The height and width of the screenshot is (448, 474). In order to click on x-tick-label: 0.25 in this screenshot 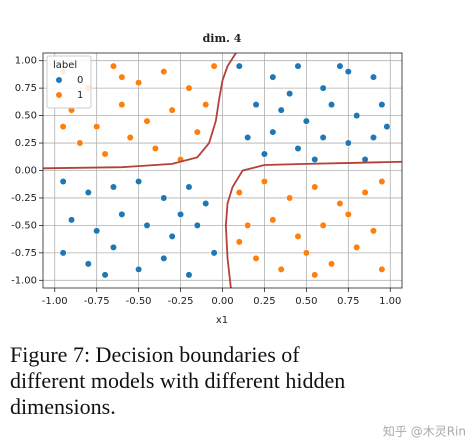, I will do `click(264, 301)`.